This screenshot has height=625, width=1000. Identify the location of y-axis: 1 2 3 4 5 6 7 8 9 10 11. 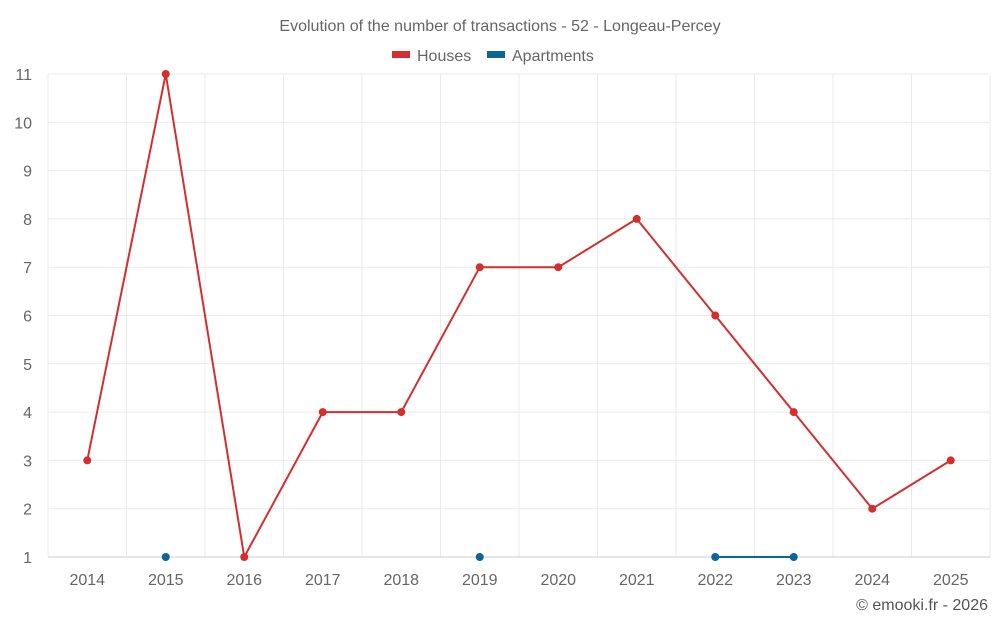
(23, 317).